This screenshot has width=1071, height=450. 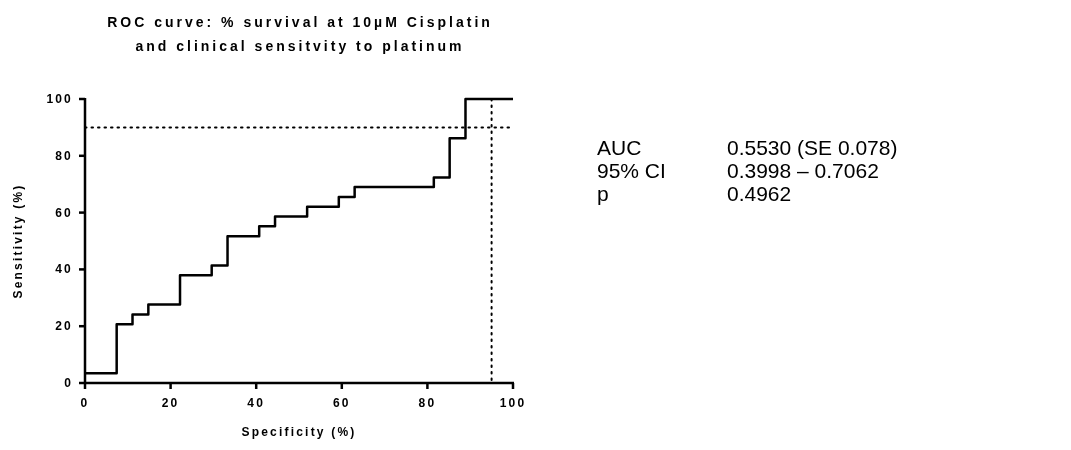 I want to click on x-tick-label: 100, so click(x=513, y=403).